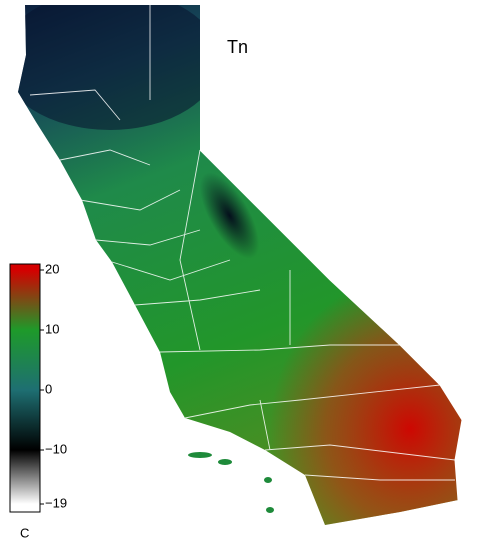 The width and height of the screenshot is (500, 550). What do you see at coordinates (52, 328) in the screenshot?
I see `colorbar-tick-label: 10` at bounding box center [52, 328].